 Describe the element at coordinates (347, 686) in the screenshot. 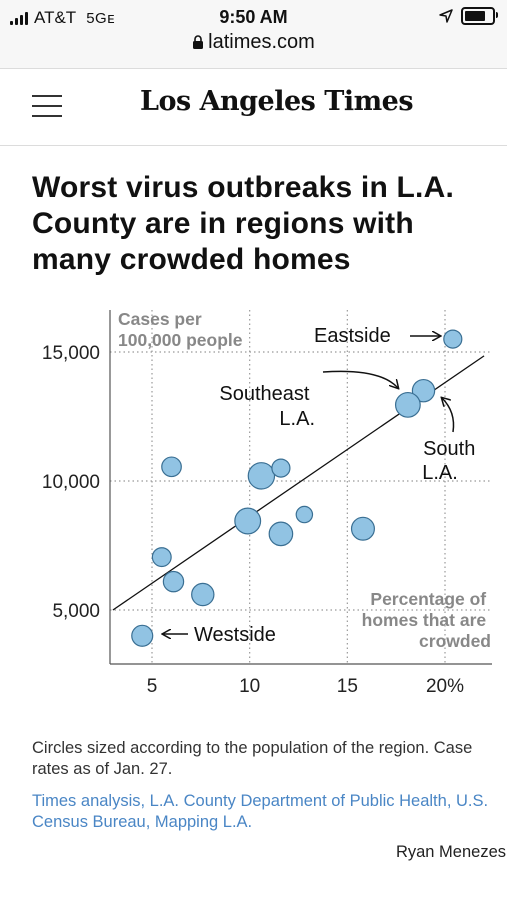

I see `x-tick-label: 15` at that location.